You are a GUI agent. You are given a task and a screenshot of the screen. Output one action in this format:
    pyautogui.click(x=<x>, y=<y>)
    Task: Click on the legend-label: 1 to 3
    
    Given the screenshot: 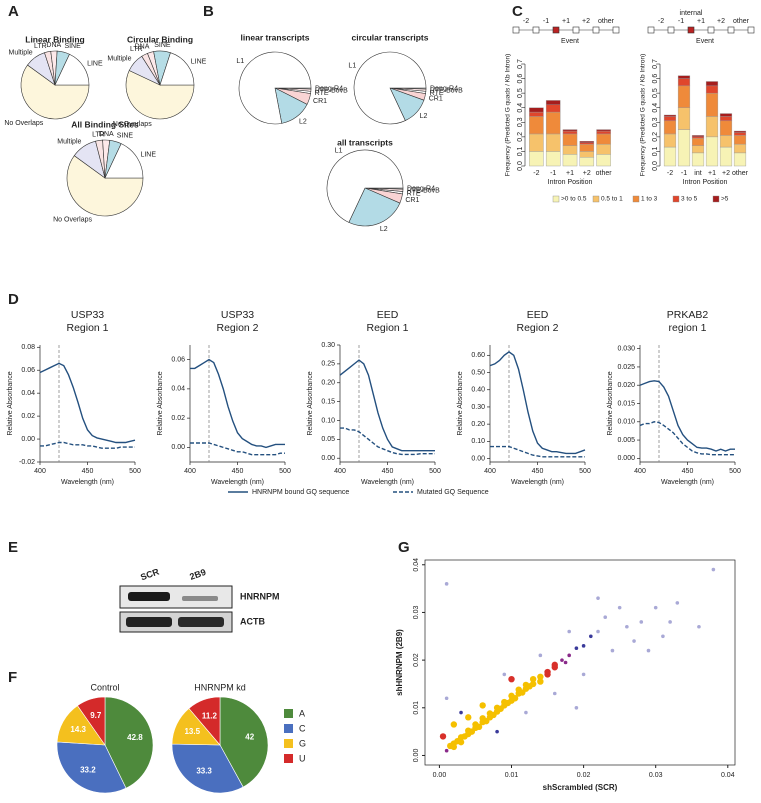 What is the action you would take?
    pyautogui.click(x=649, y=199)
    